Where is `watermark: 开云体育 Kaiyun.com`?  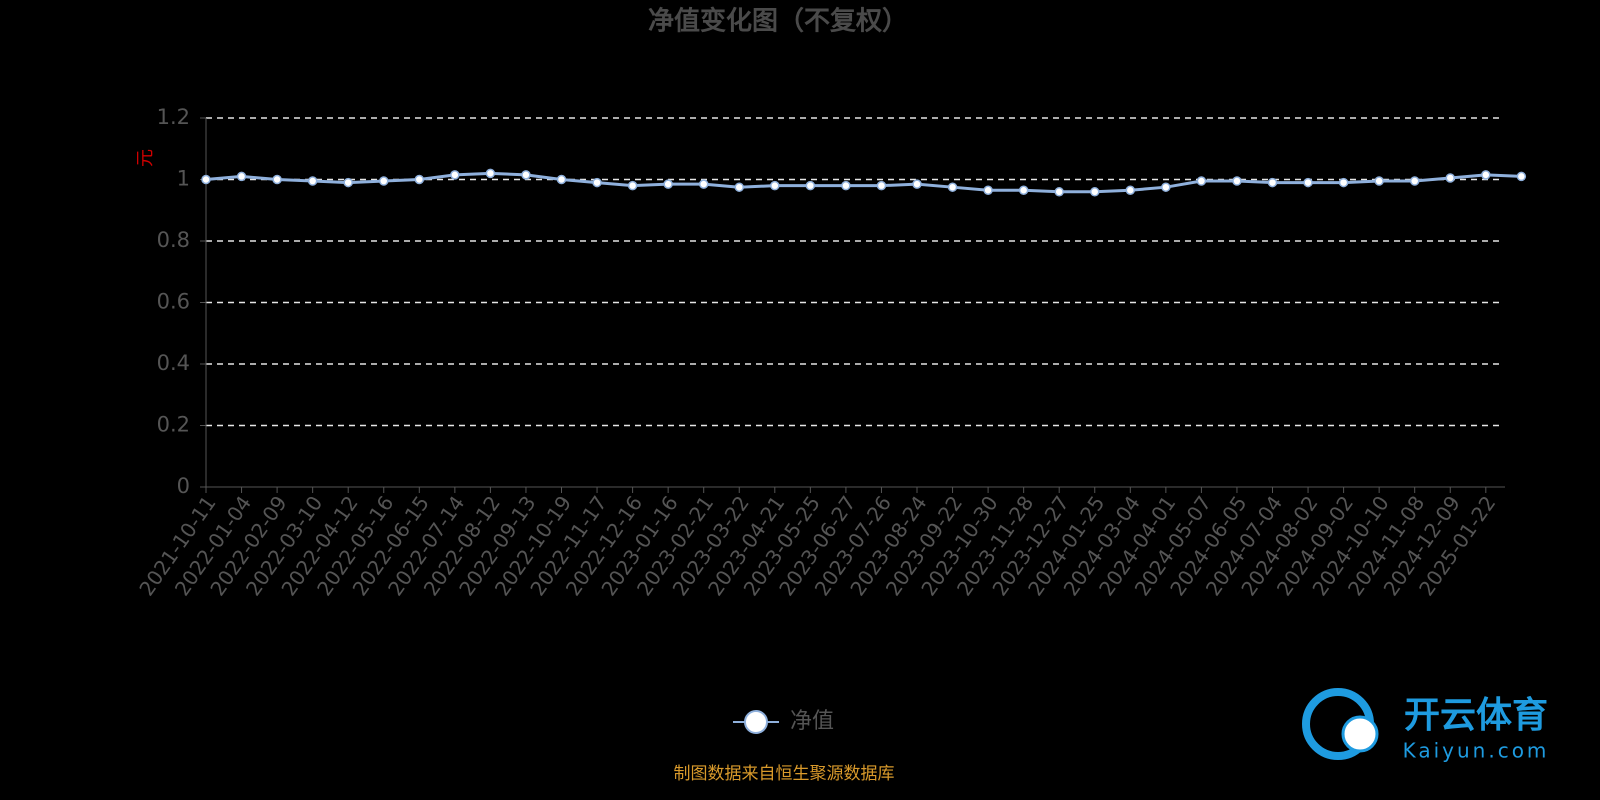 watermark: 开云体育 Kaiyun.com is located at coordinates (1426, 725).